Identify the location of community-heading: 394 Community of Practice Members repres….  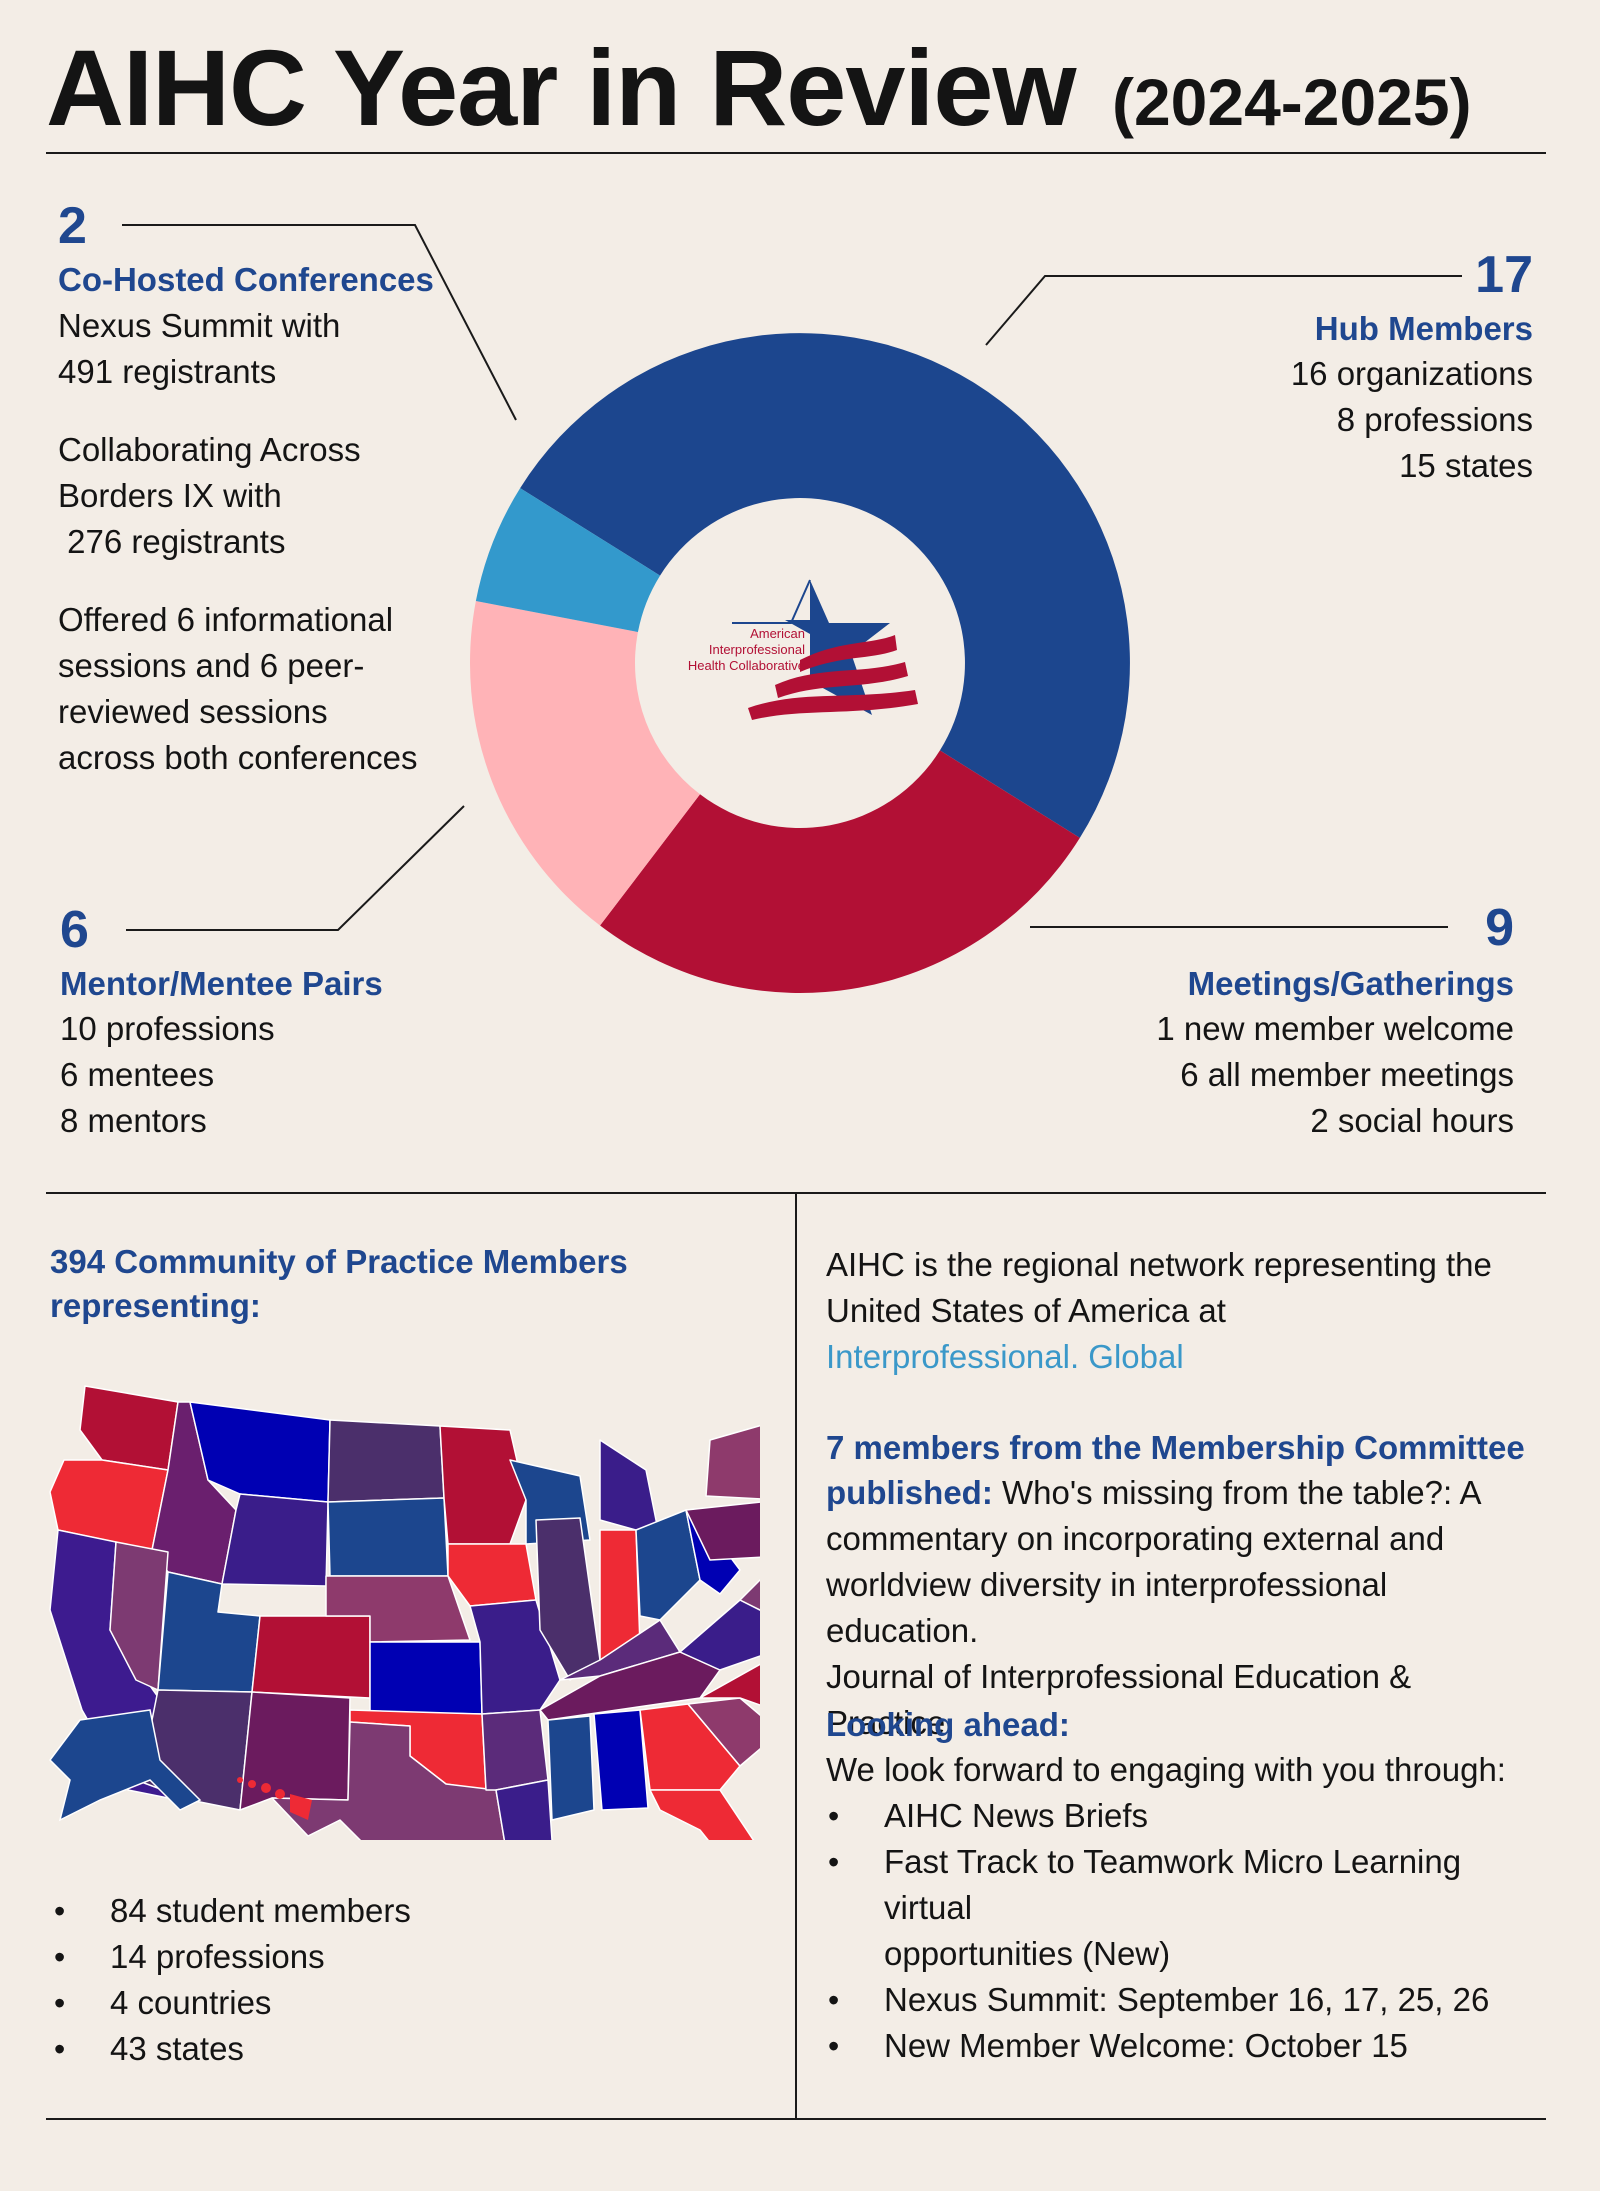
(339, 1284).